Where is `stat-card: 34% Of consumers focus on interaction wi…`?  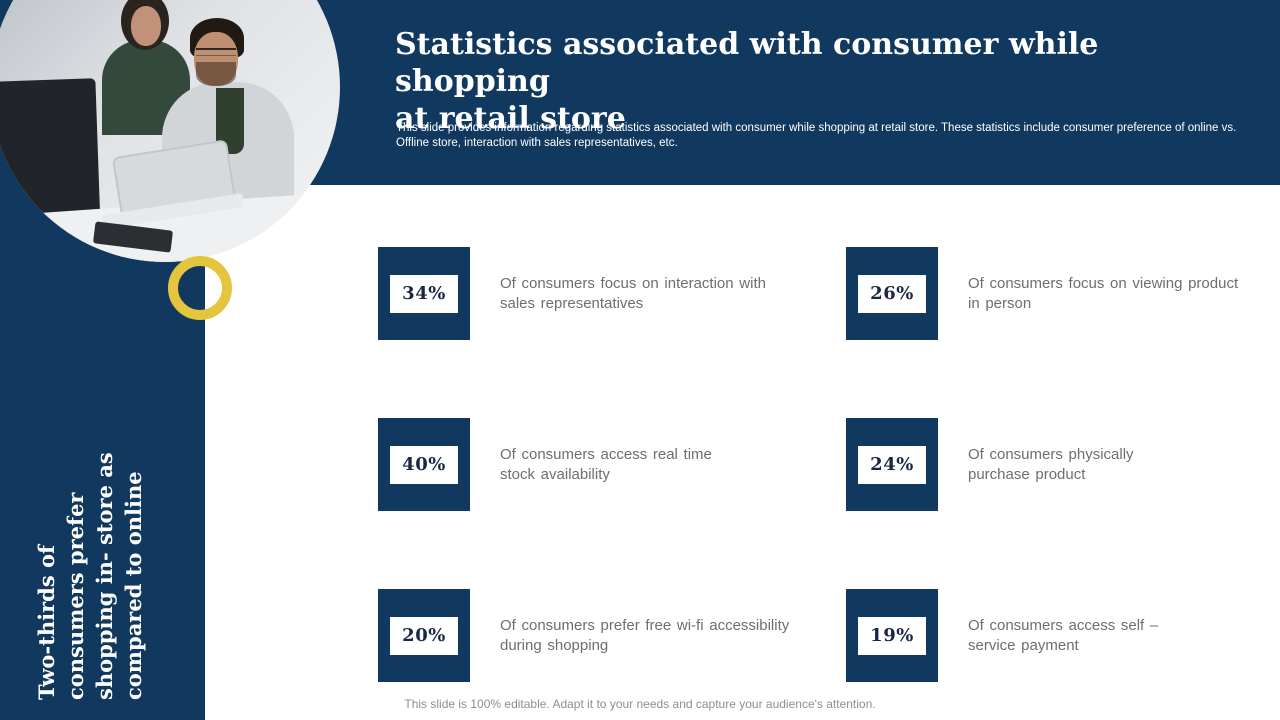
stat-card: 34% Of consumers focus on interaction wi… is located at coordinates (594, 293).